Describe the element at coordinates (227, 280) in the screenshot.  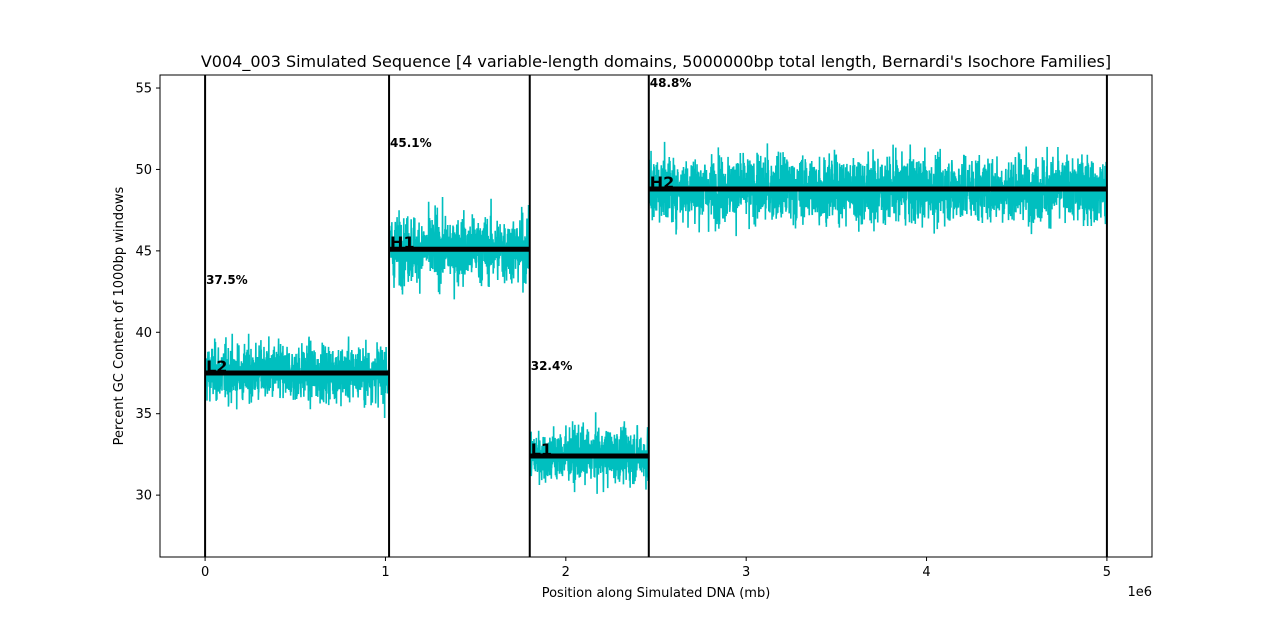
I see `percent-label-l2: 37.5%` at that location.